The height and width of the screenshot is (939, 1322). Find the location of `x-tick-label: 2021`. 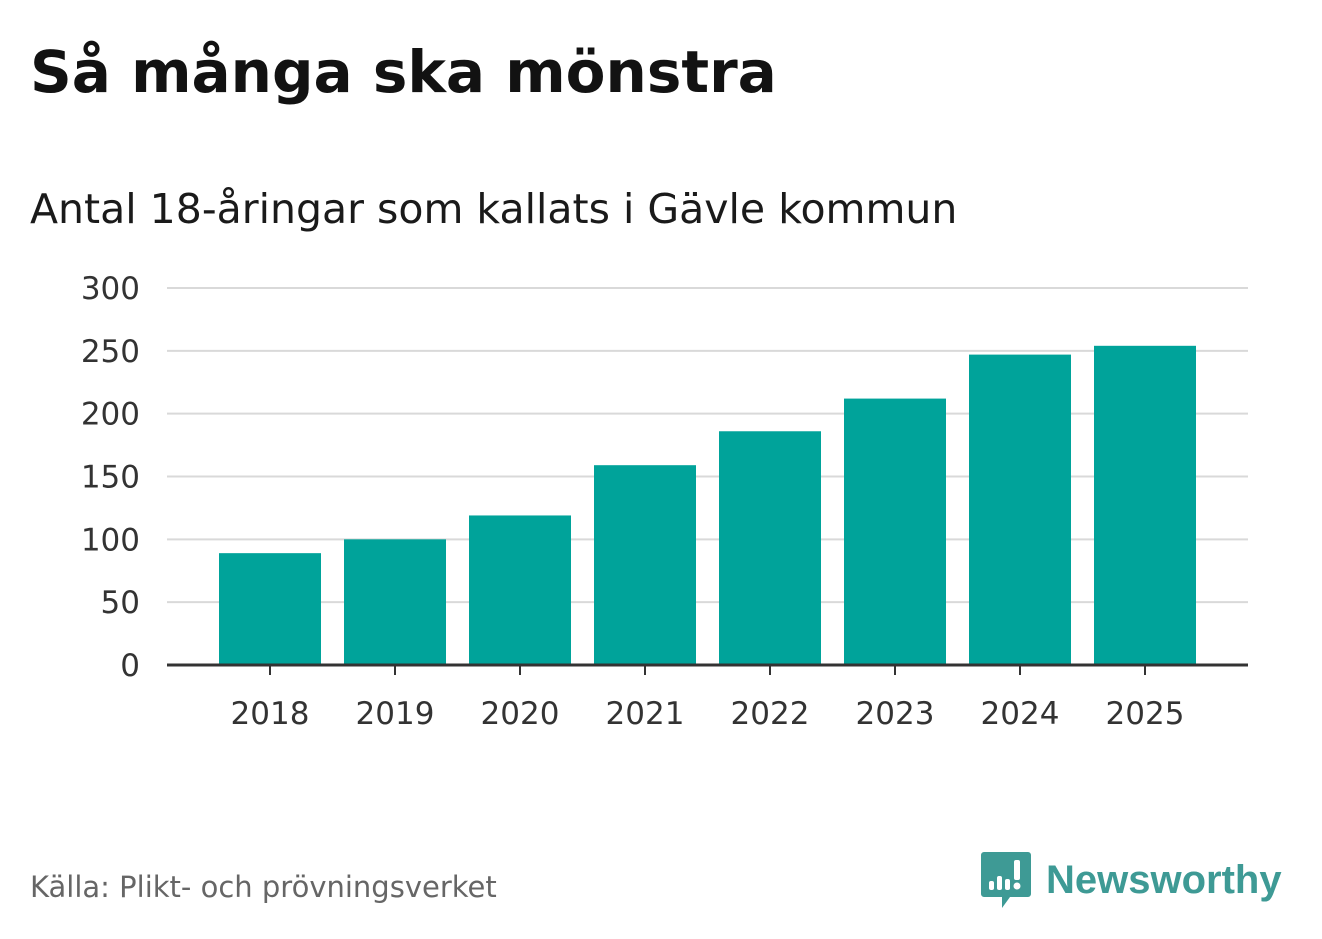

x-tick-label: 2021 is located at coordinates (645, 714).